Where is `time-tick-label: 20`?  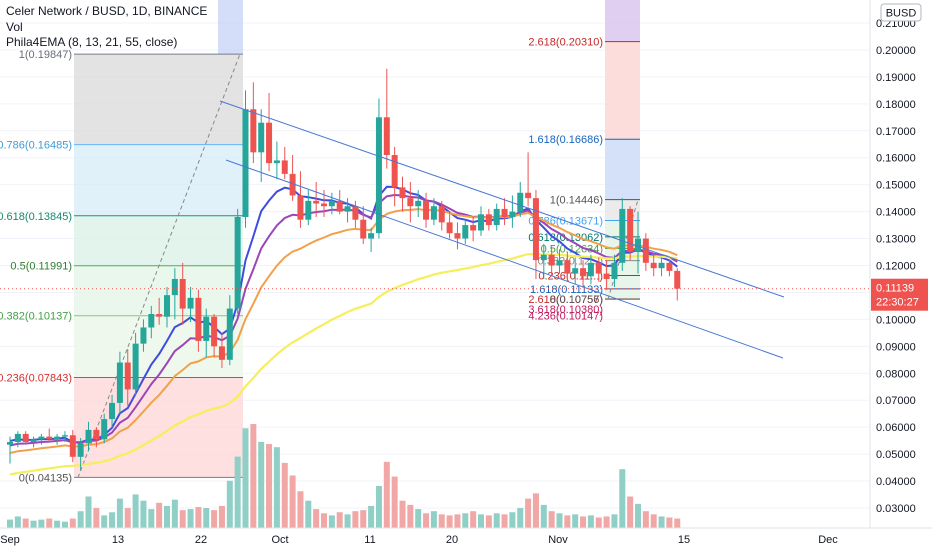
time-tick-label: 20 is located at coordinates (452, 540).